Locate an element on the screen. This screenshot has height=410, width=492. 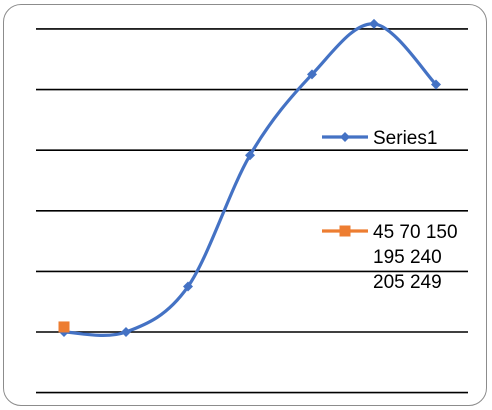
legend-label-1-line-1: Series1 is located at coordinates (405, 138).